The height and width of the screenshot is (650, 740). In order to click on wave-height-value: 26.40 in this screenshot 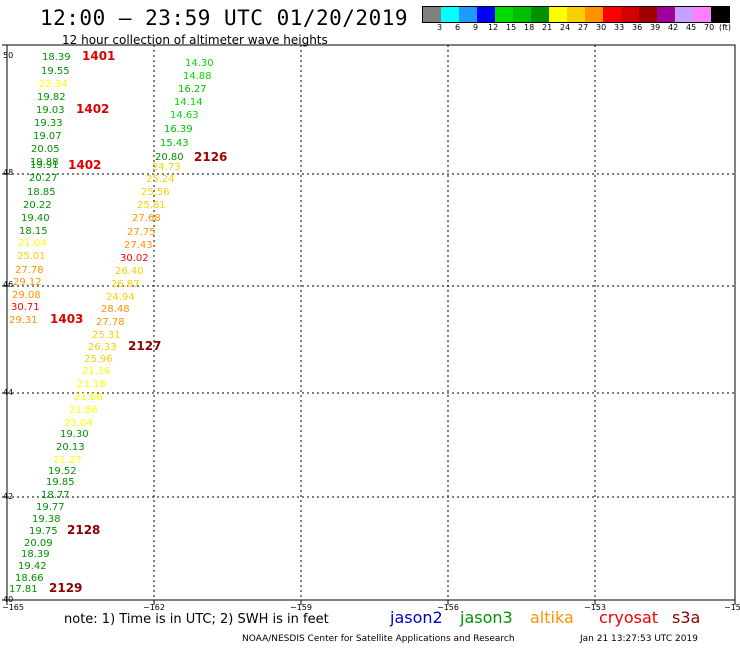, I will do `click(129, 271)`.